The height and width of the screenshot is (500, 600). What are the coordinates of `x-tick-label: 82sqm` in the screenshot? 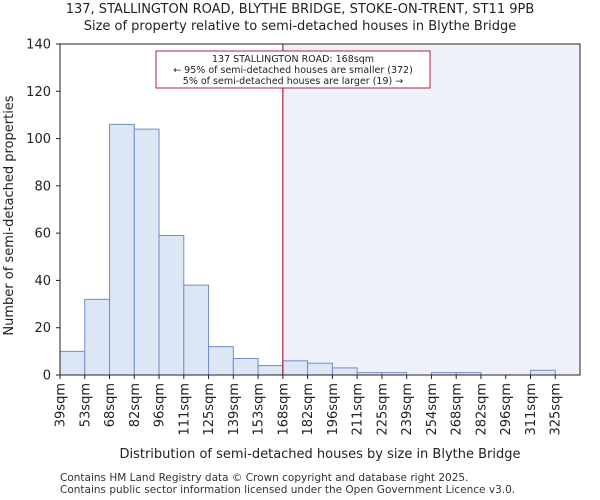 It's located at (135, 405).